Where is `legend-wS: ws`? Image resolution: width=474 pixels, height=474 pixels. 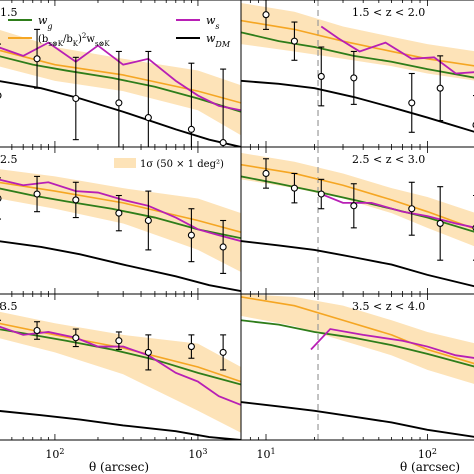 legend-wS: ws is located at coordinates (213, 22).